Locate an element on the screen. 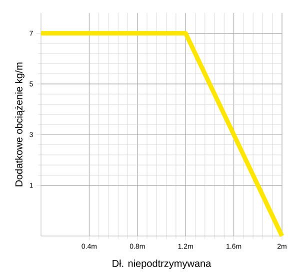 The width and height of the screenshot is (294, 278). x-axis-title: Dł. niepodtrzymywana is located at coordinates (162, 264).